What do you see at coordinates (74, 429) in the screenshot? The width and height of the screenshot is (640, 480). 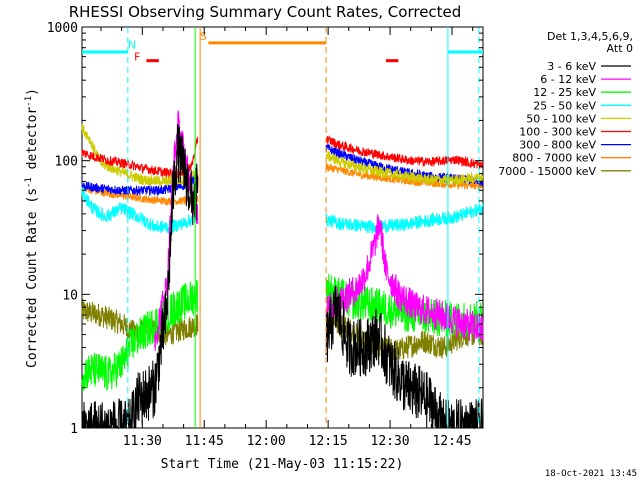 I see `y-tick-label-0: 1` at bounding box center [74, 429].